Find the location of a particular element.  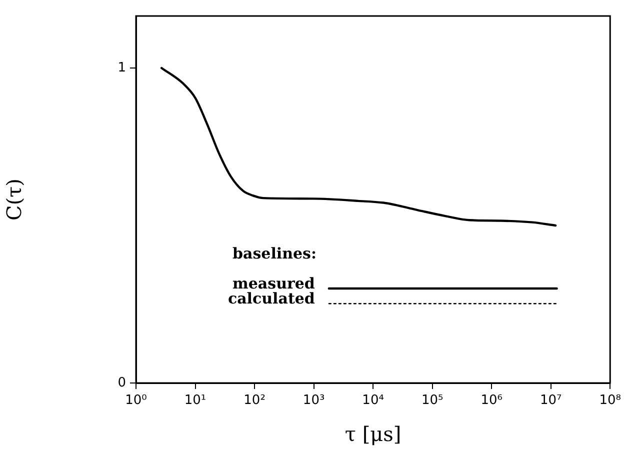

x-tick-label: 10⁰ is located at coordinates (136, 400).